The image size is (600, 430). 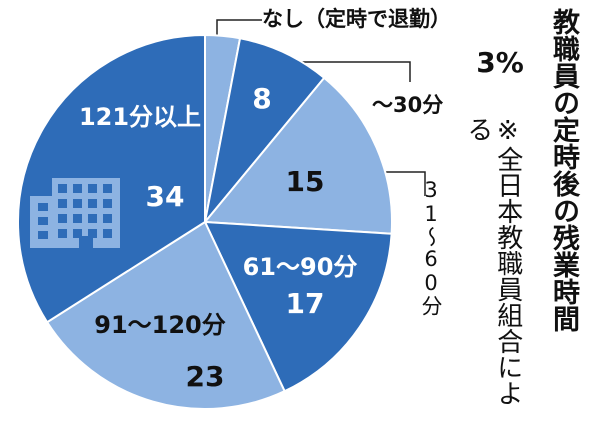 I want to click on category-label: 〜30分, so click(x=407, y=105).